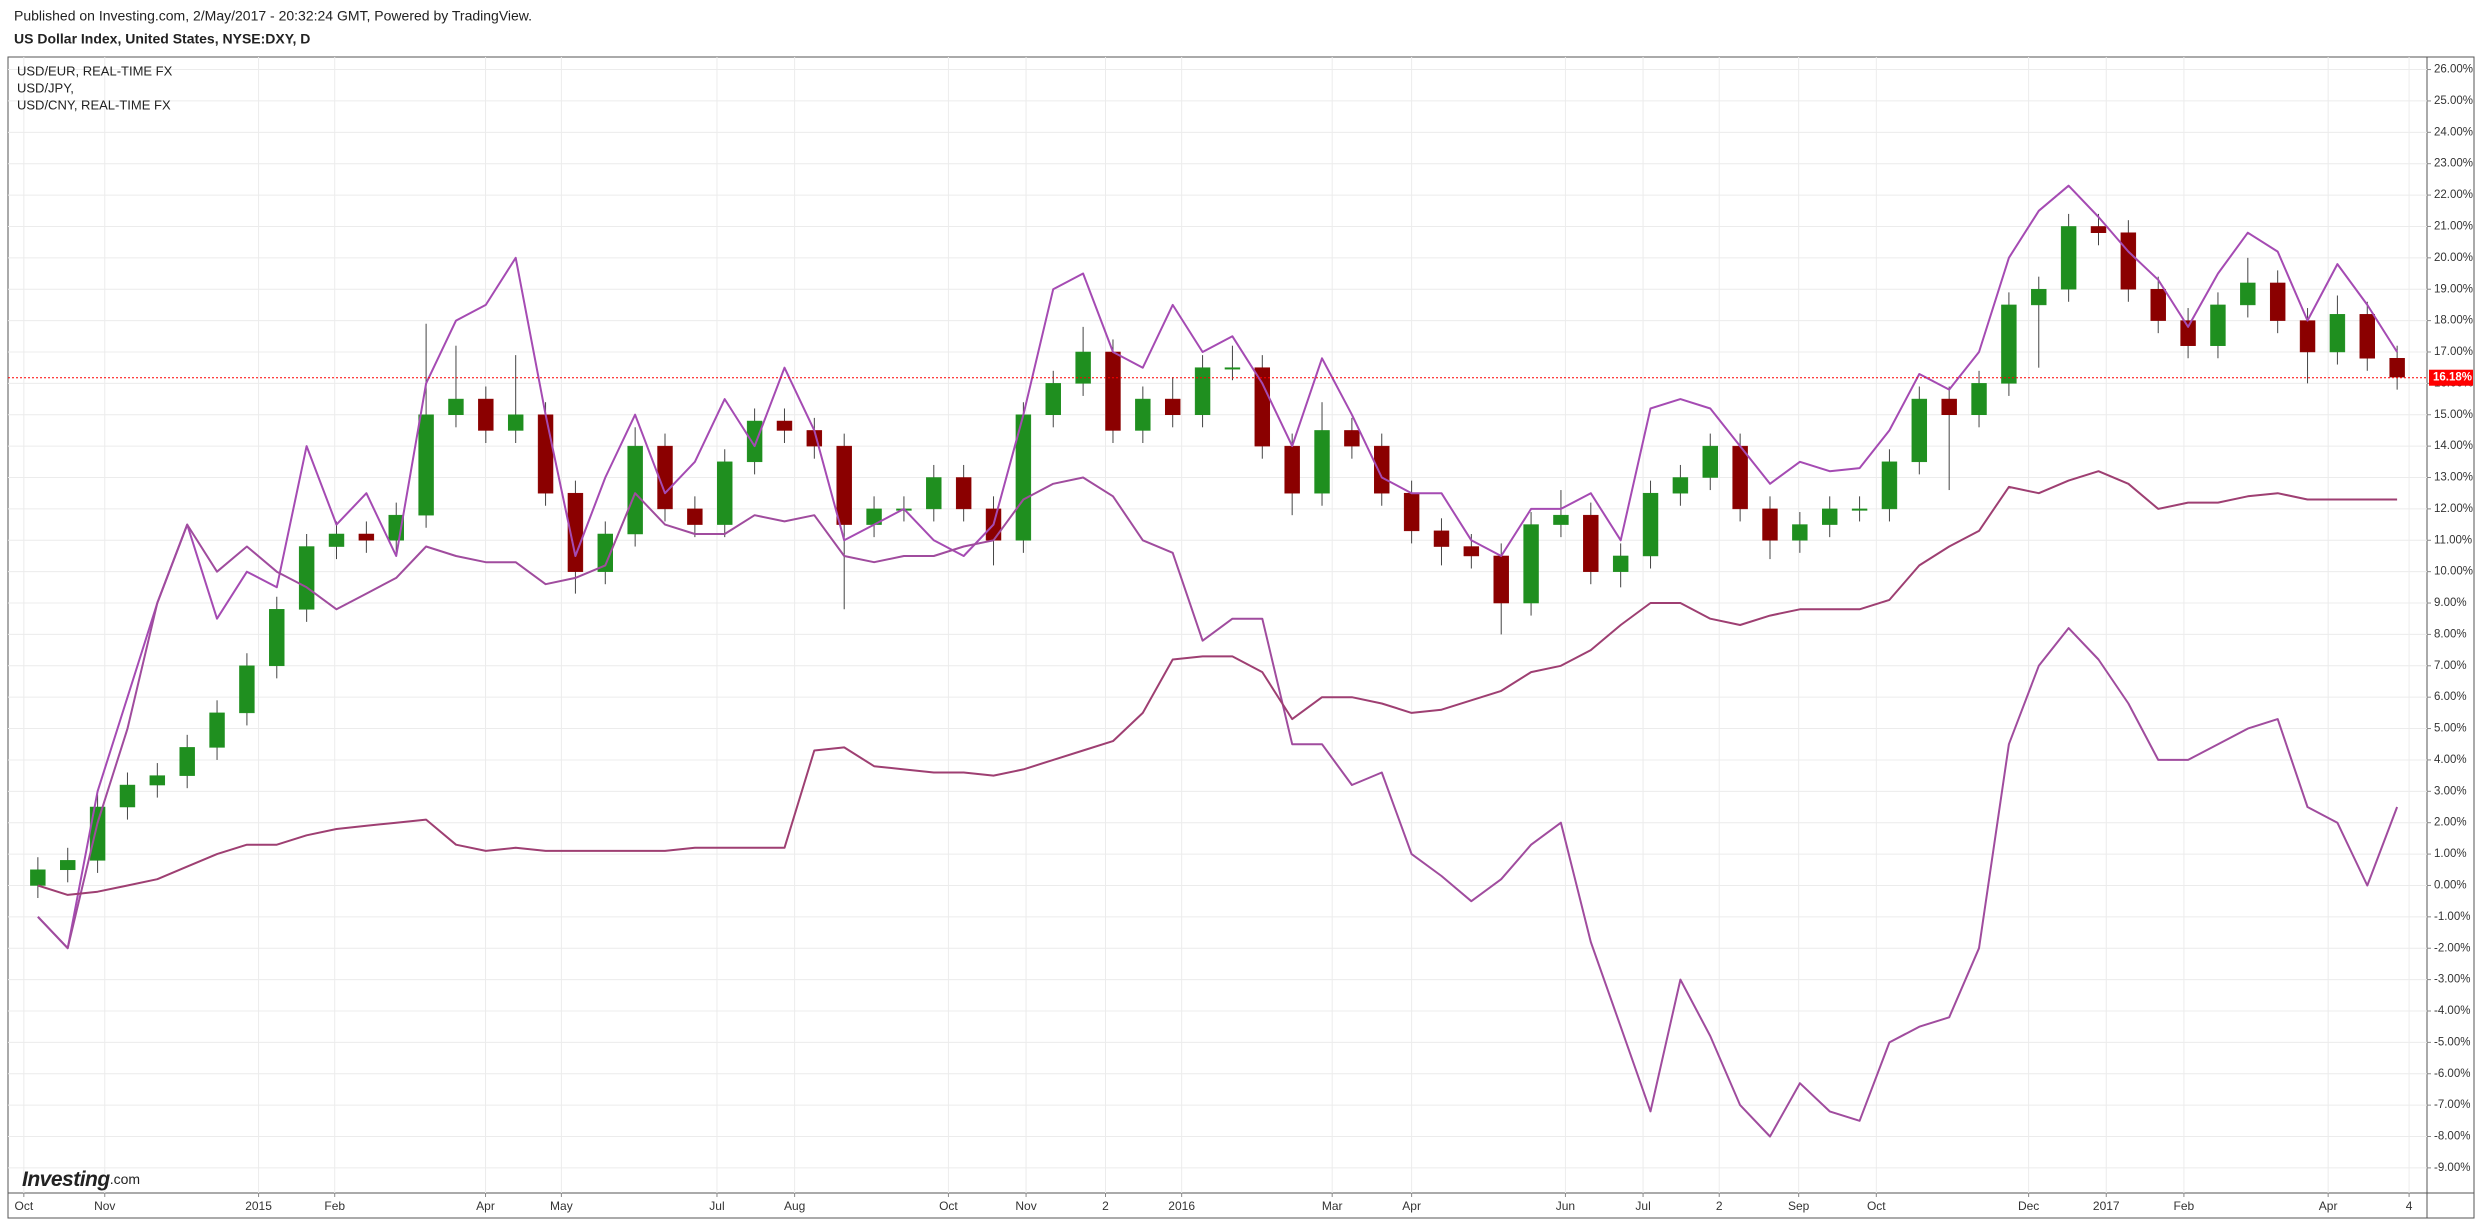  I want to click on y-tick-label: 19.00%, so click(2453, 289).